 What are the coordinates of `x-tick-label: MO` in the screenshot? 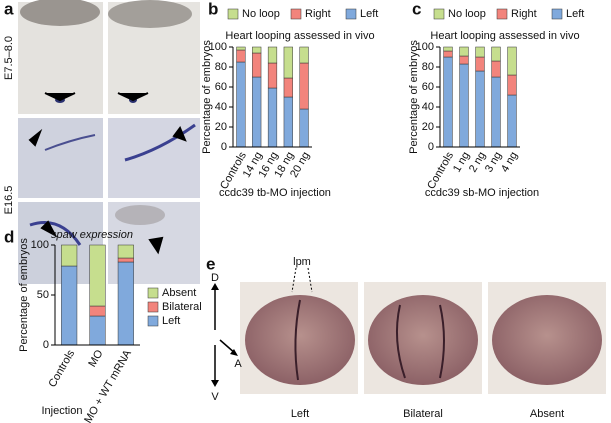 It's located at (95, 359).